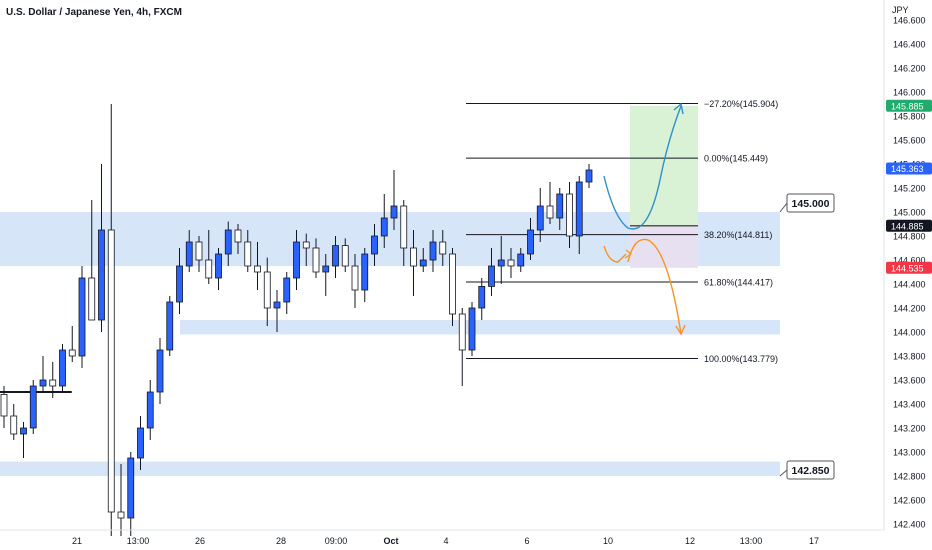 The image size is (932, 550). Describe the element at coordinates (909, 168) in the screenshot. I see `price-tag: 145.363` at that location.